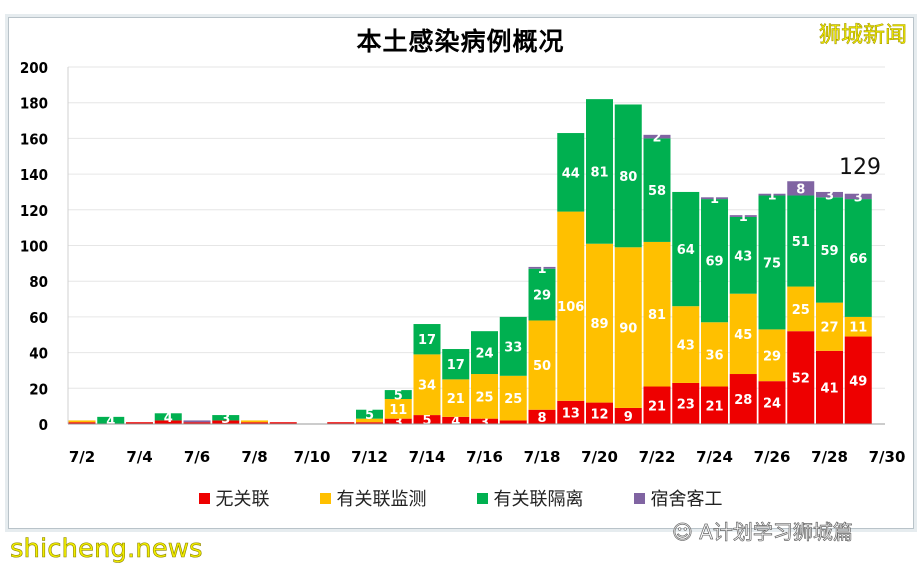 The height and width of the screenshot is (571, 921). I want to click on legend-swatch, so click(639, 498).